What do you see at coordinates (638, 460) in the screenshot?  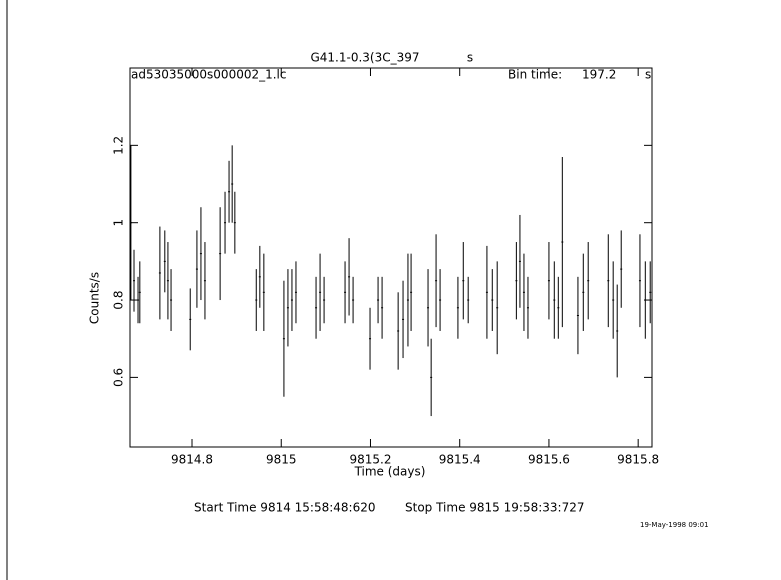 I see `x-tick-label: 9815.8` at bounding box center [638, 460].